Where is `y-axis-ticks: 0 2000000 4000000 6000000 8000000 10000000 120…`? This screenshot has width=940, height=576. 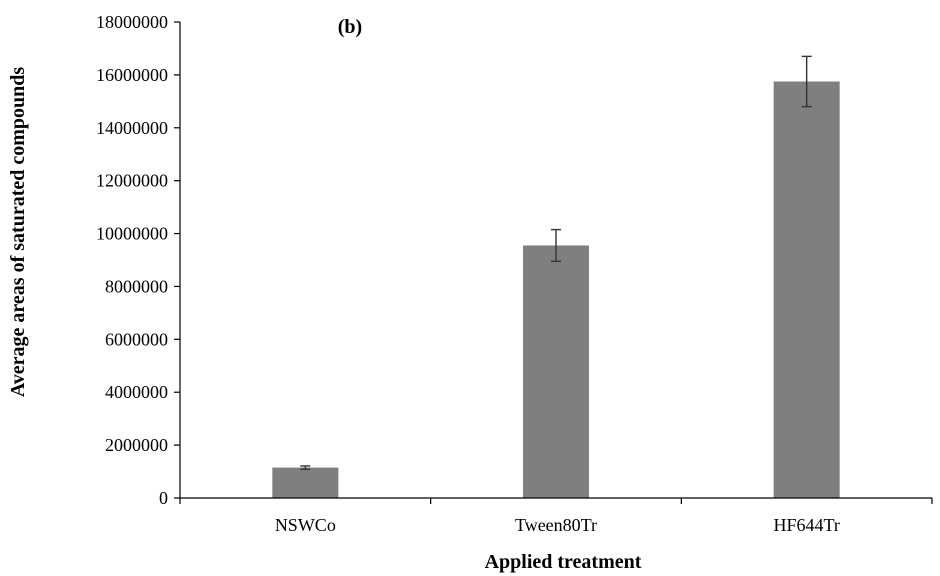
y-axis-ticks: 0 2000000 4000000 6000000 8000000 10000000 120… is located at coordinates (138, 260).